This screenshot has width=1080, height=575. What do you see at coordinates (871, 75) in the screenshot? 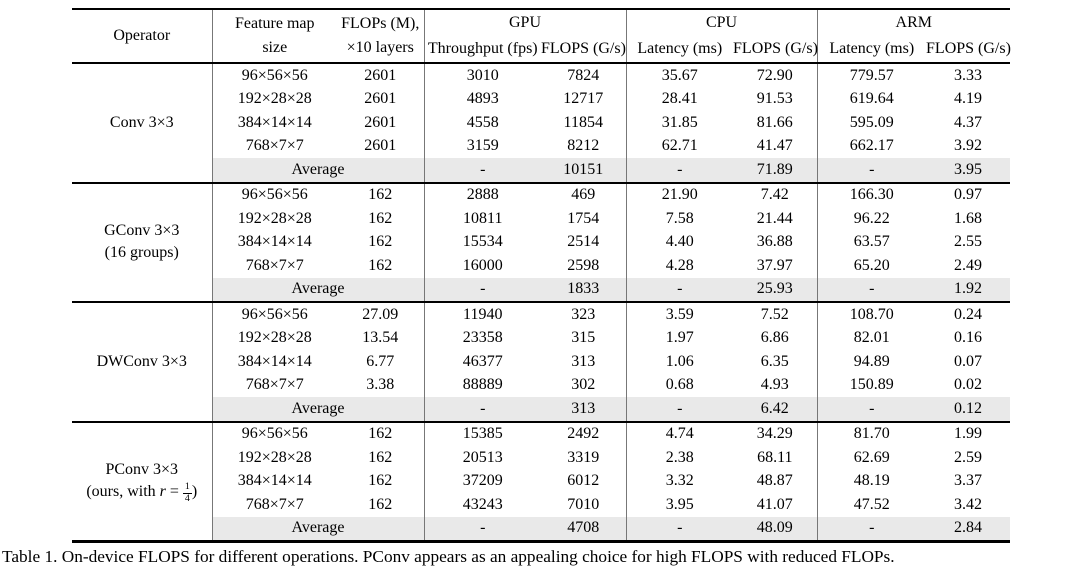
I see `arm-latency-cell: 779.57` at bounding box center [871, 75].